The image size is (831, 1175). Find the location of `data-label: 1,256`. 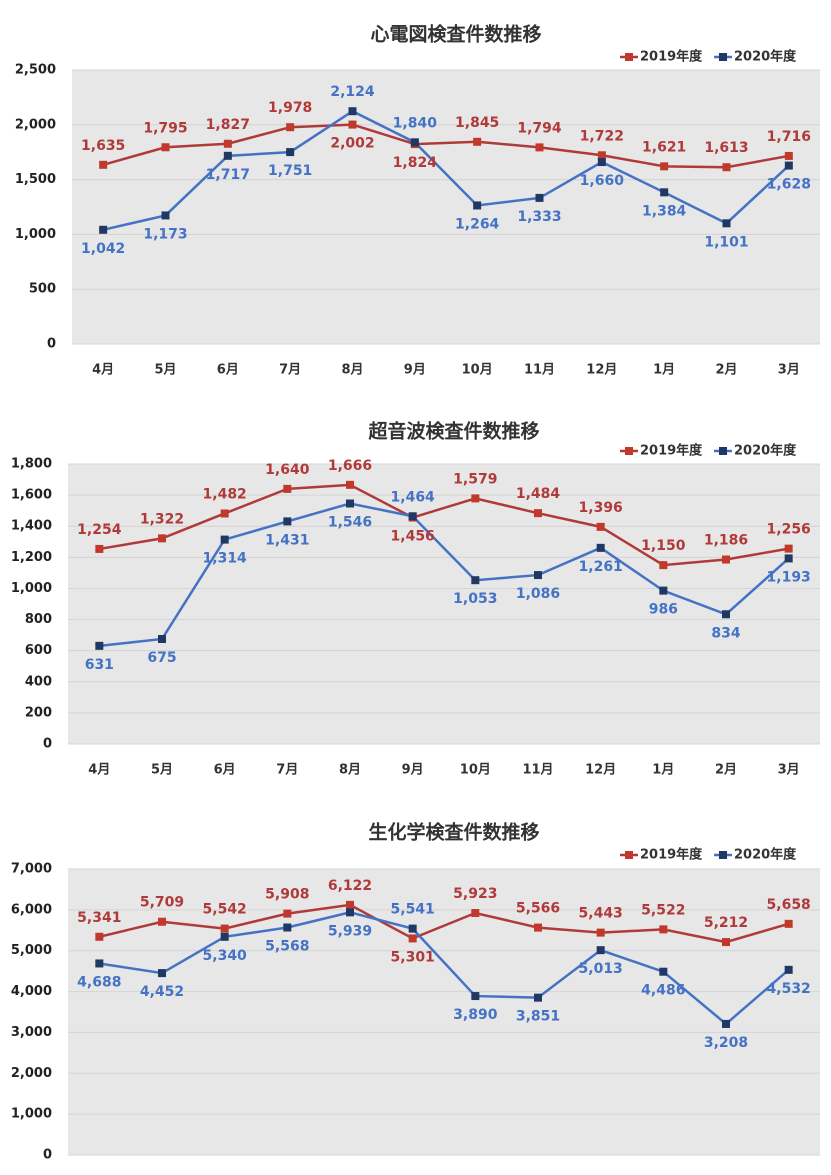

data-label: 1,256 is located at coordinates (789, 530).